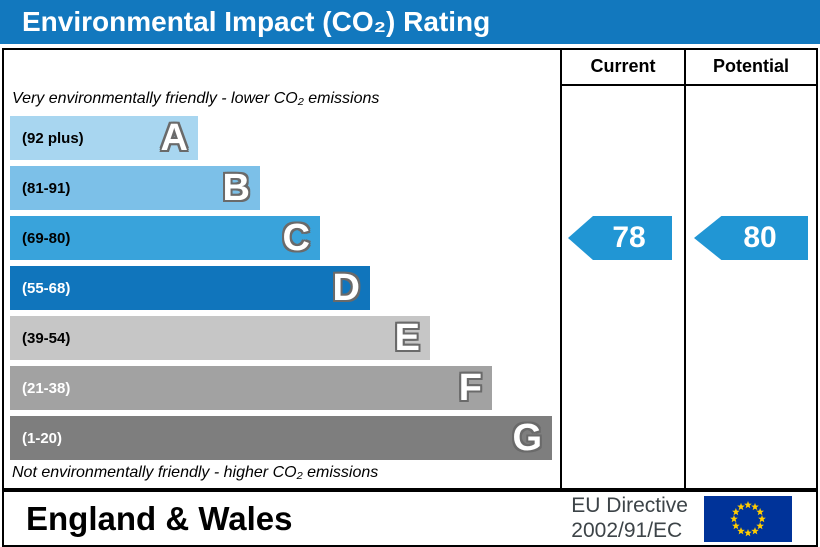  I want to click on band-e-letter: E, so click(407, 338).